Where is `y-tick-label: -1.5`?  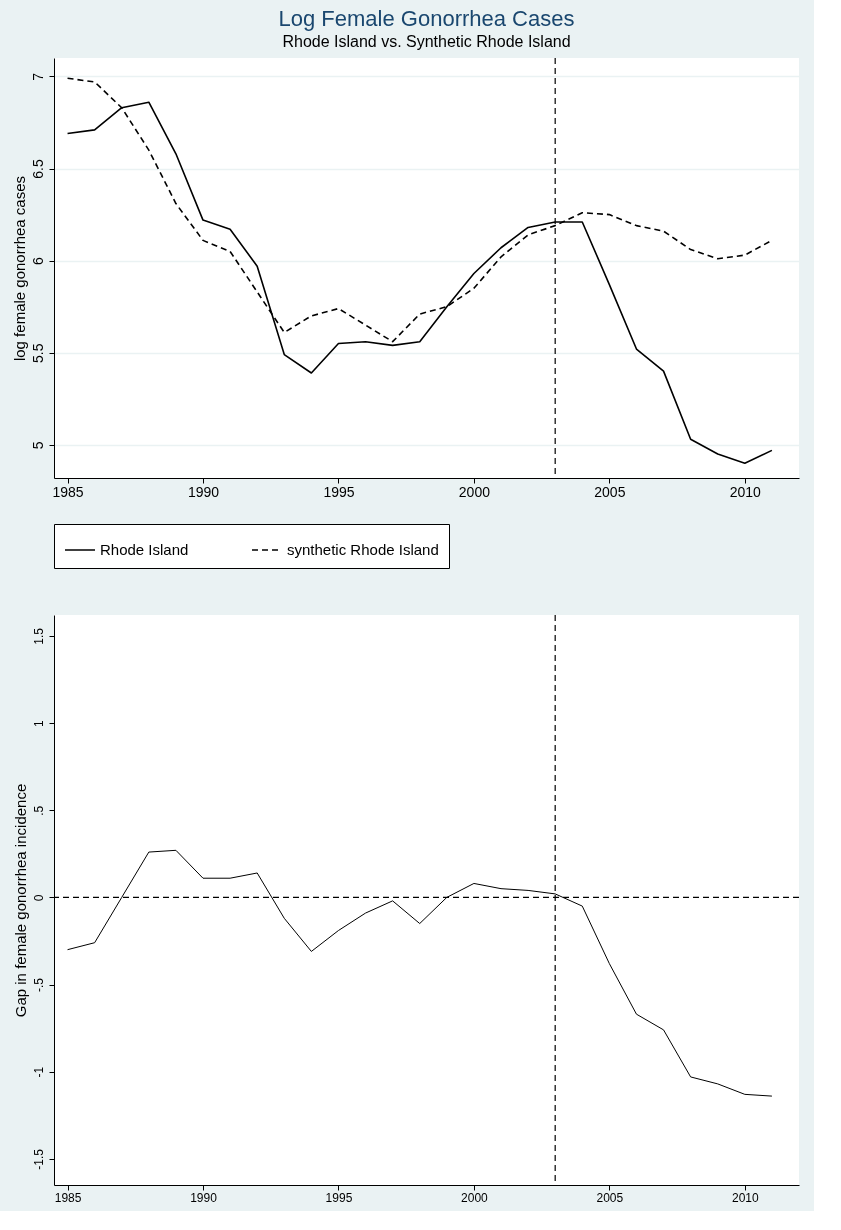
y-tick-label: -1.5 is located at coordinates (38, 1159).